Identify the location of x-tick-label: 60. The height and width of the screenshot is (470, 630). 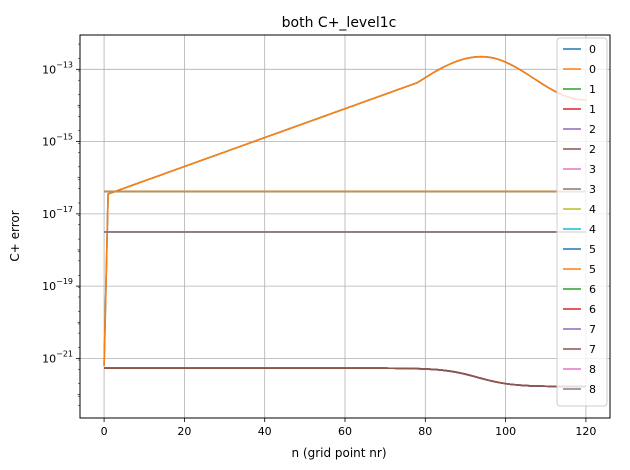
(345, 431).